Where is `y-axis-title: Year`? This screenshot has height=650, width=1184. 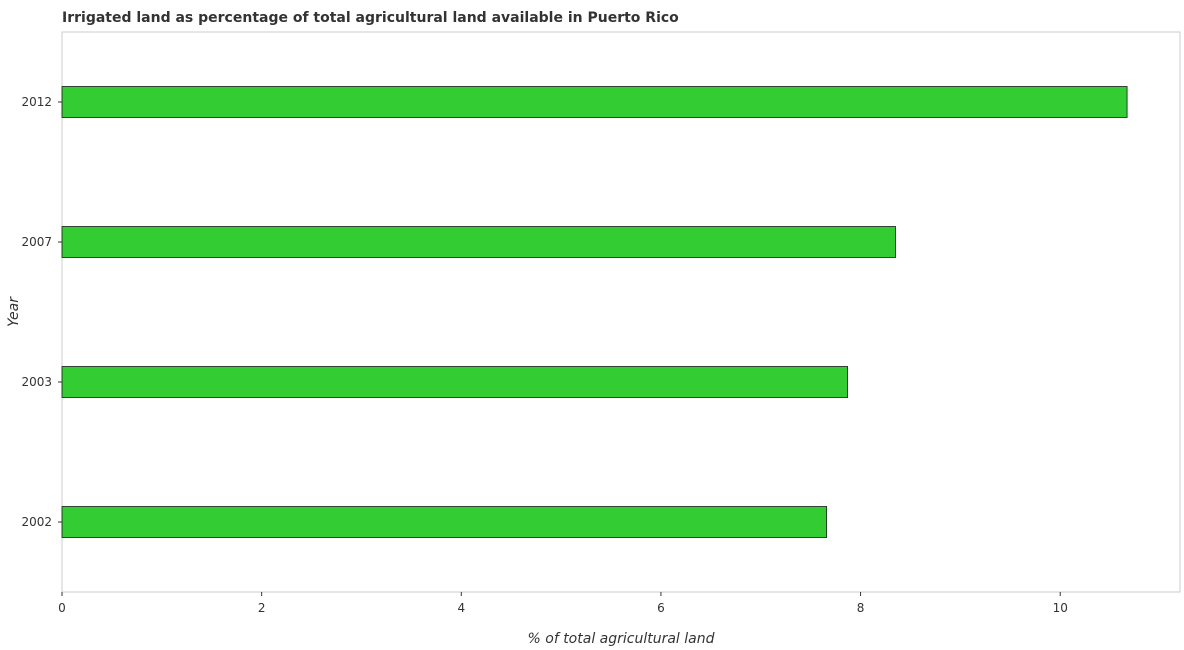 y-axis-title: Year is located at coordinates (14, 311).